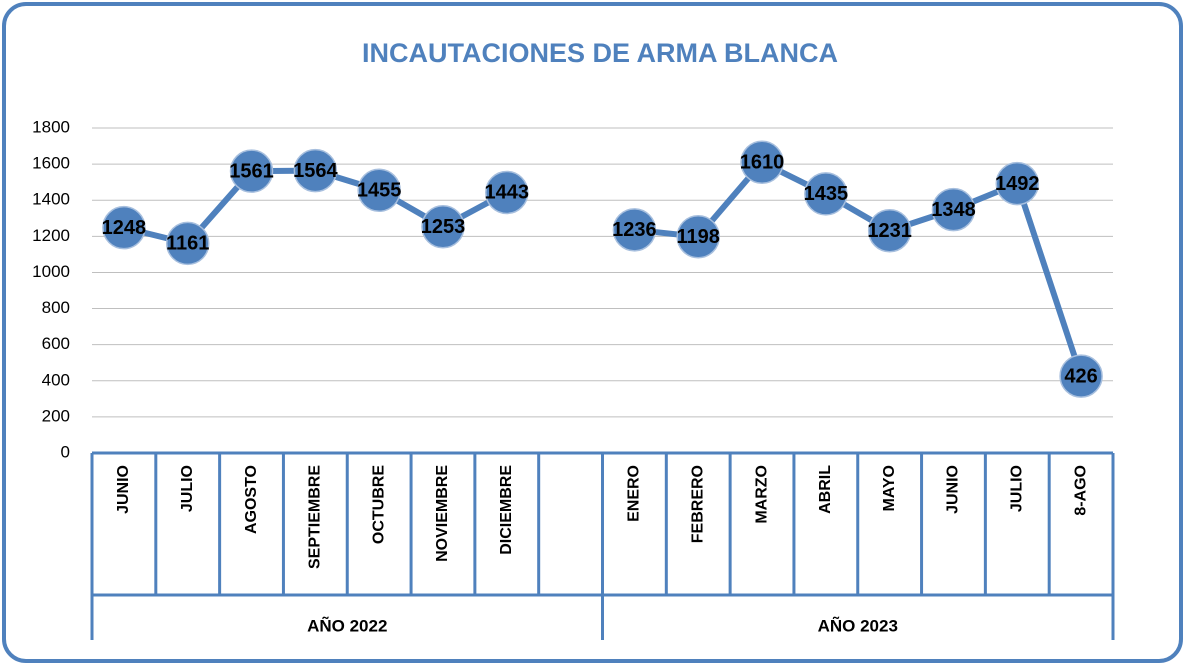  Describe the element at coordinates (825, 489) in the screenshot. I see `x-tick-label: ABRIL` at that location.